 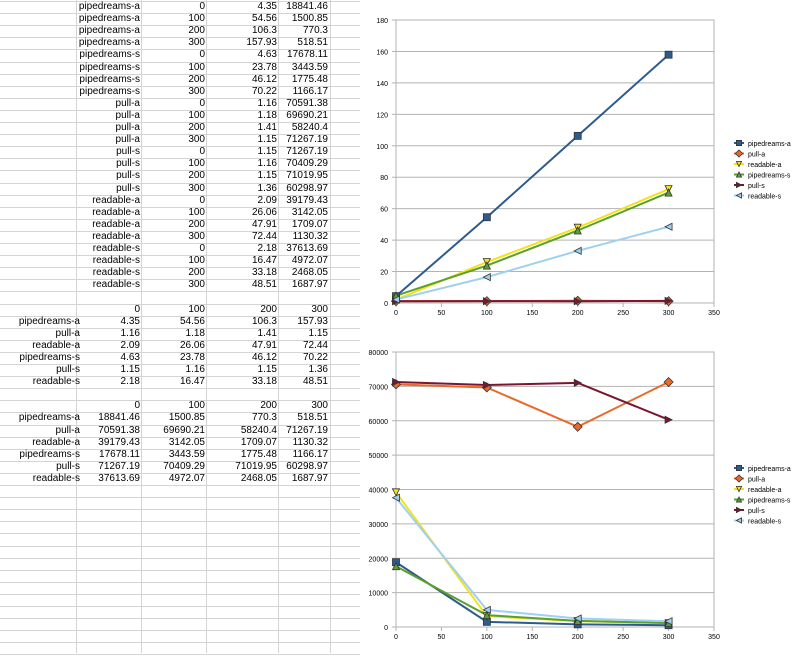 I want to click on sheet-cell: 1.36, so click(x=299, y=370).